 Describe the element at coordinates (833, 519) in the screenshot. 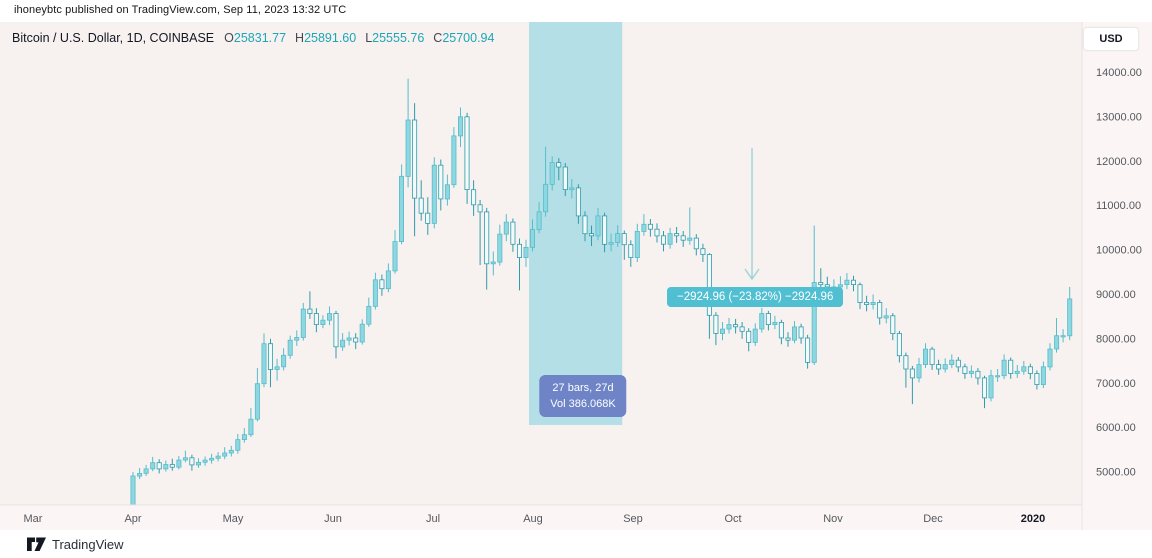

I see `time-tick: Nov` at that location.